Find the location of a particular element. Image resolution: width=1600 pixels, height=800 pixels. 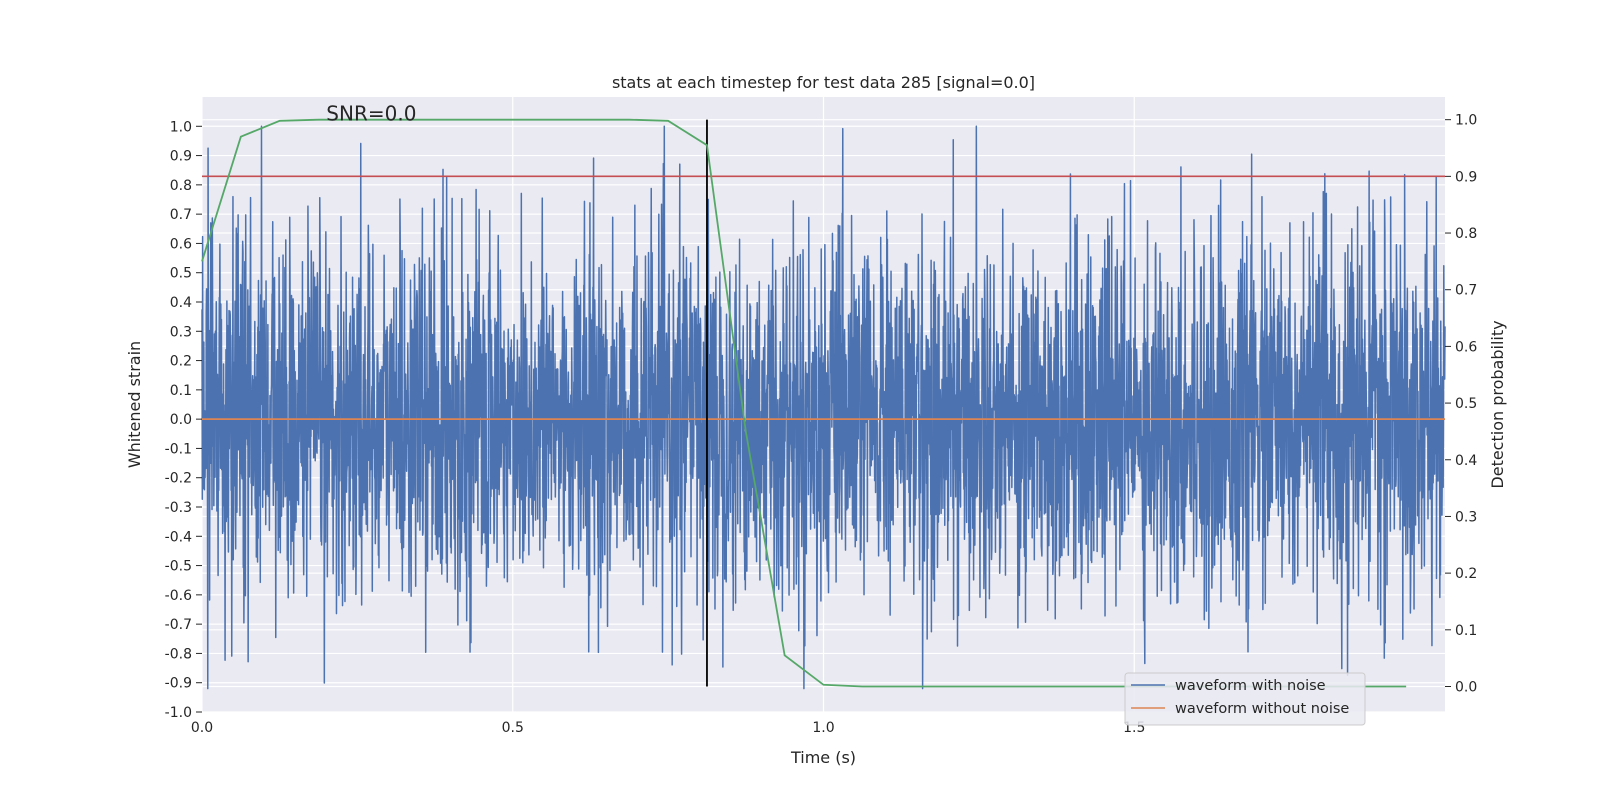

legend-label-clean: waveform without noise is located at coordinates (1262, 709).